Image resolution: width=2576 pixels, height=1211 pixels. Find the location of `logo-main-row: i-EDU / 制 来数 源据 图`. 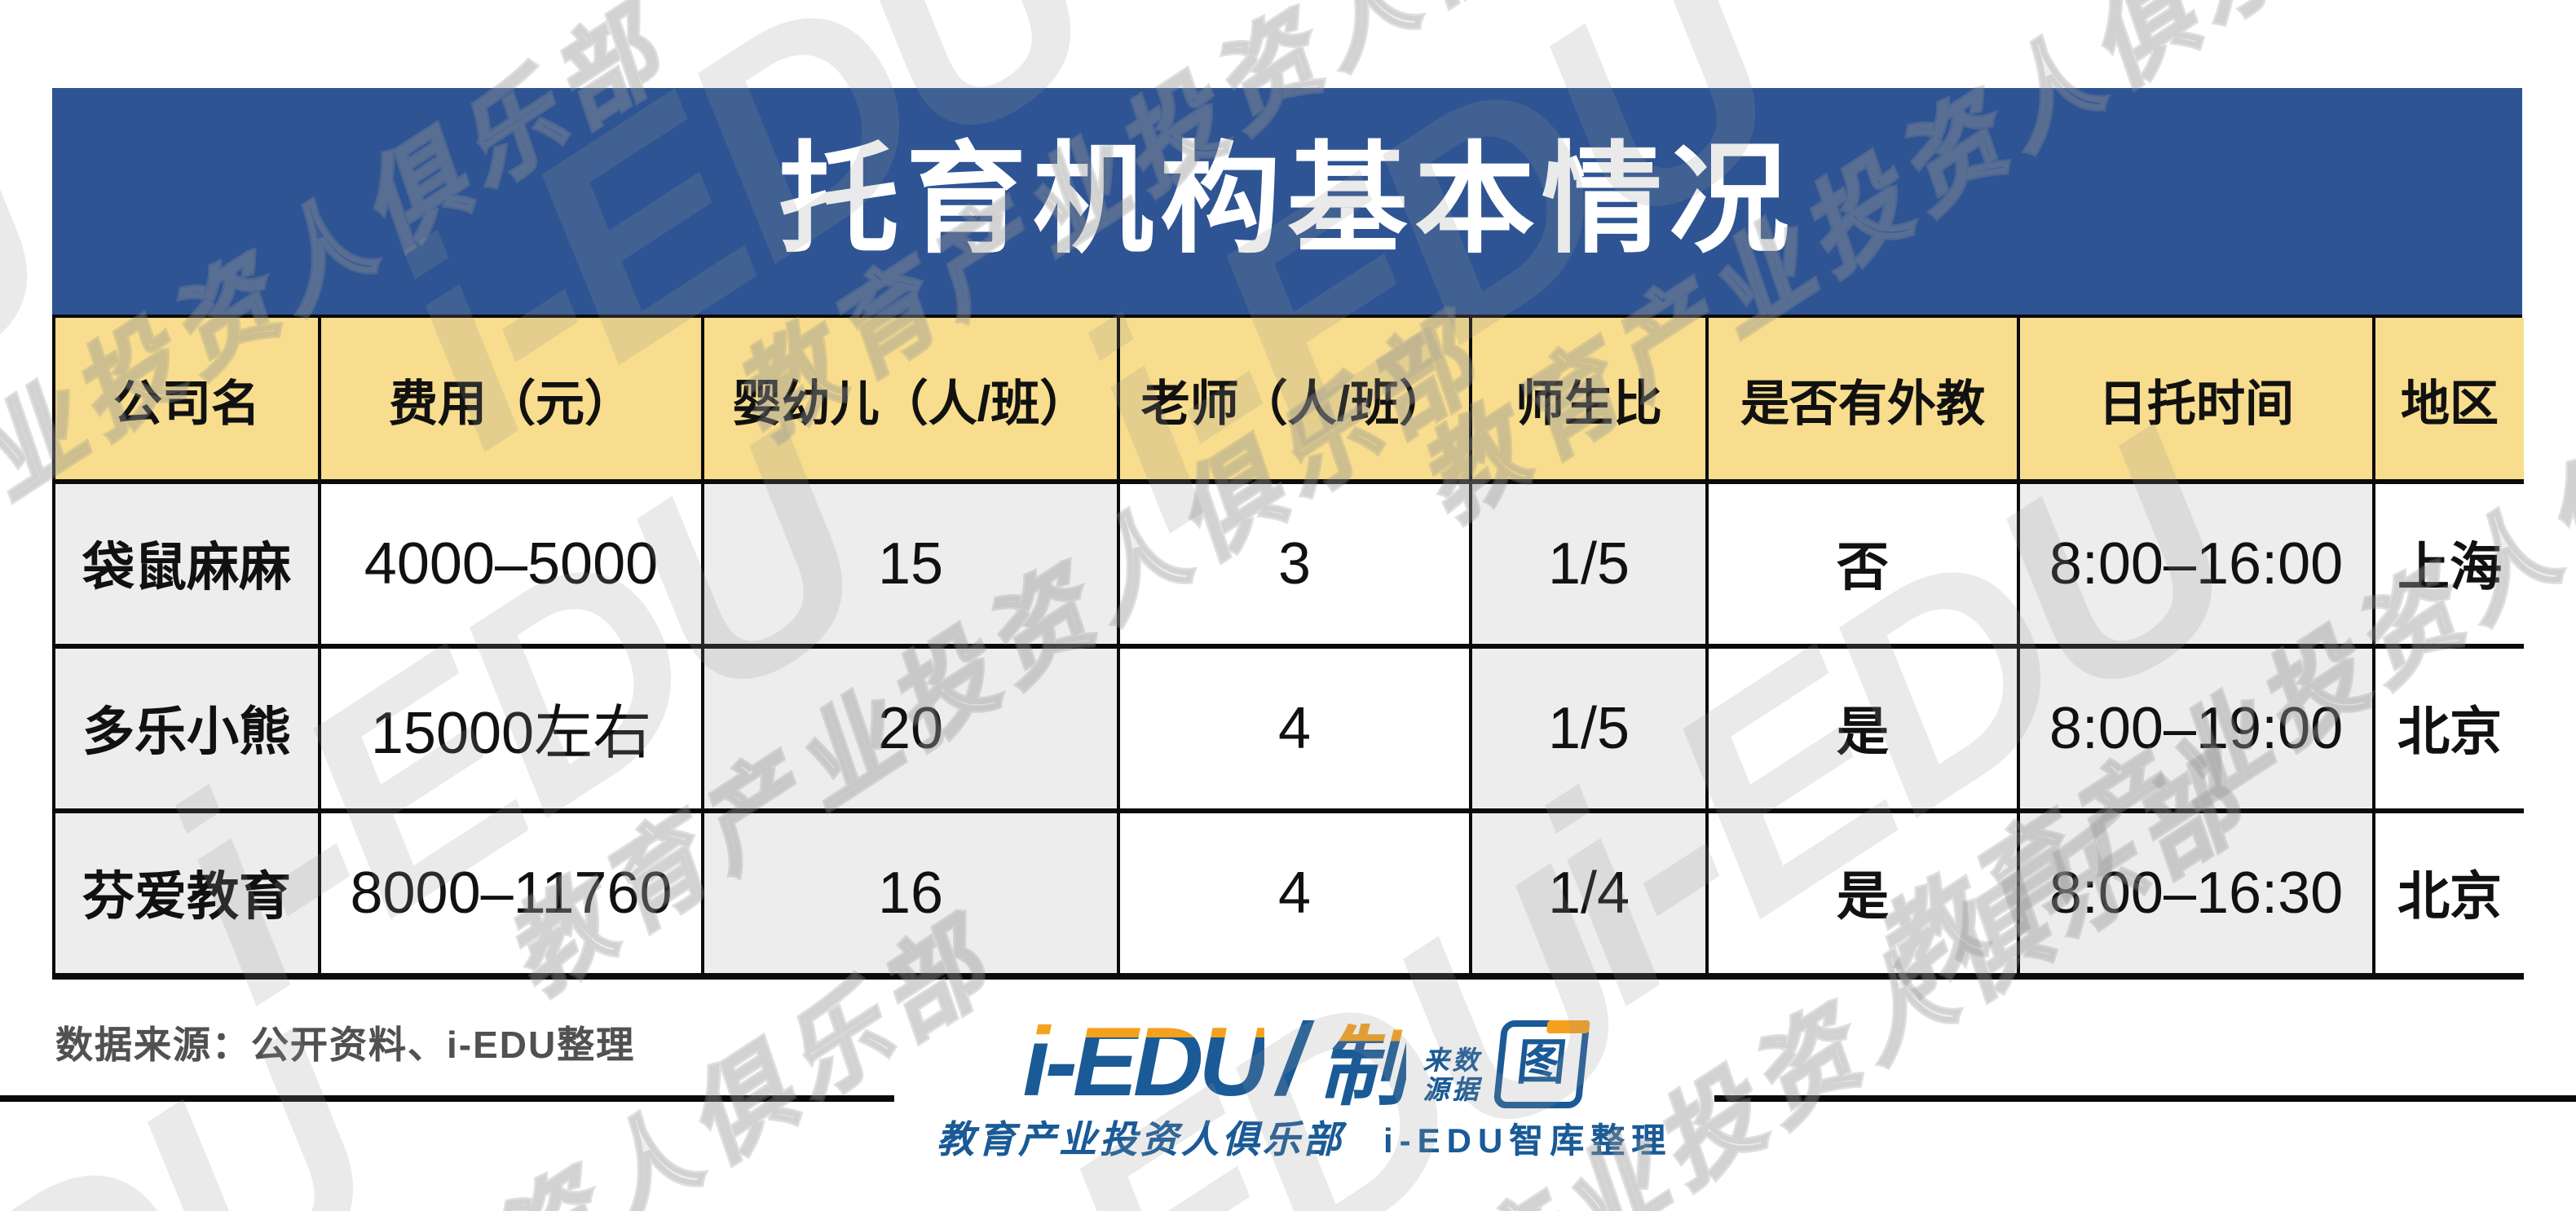

logo-main-row: i-EDU / 制 来数 源据 图 is located at coordinates (1306, 1060).